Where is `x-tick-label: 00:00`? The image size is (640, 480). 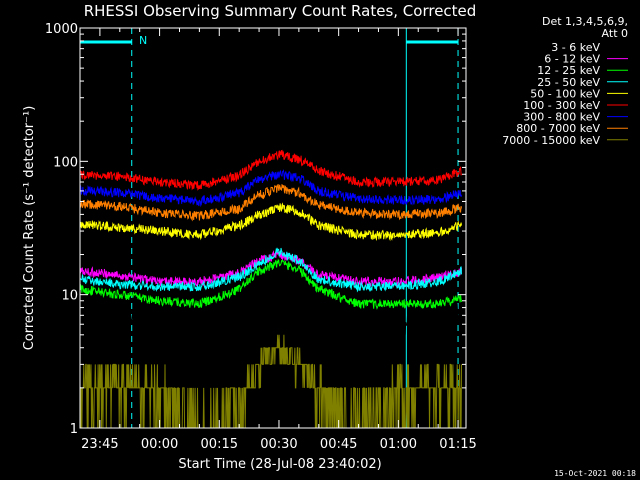 x-tick-label: 00:00 is located at coordinates (159, 444).